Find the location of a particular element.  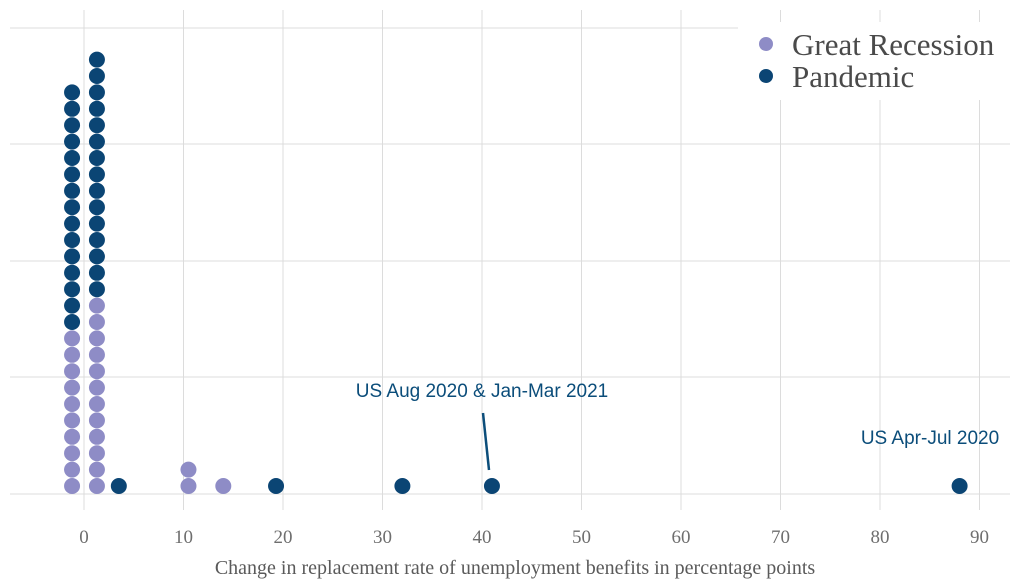

legend-label-pandemic: Pandemic is located at coordinates (853, 76).